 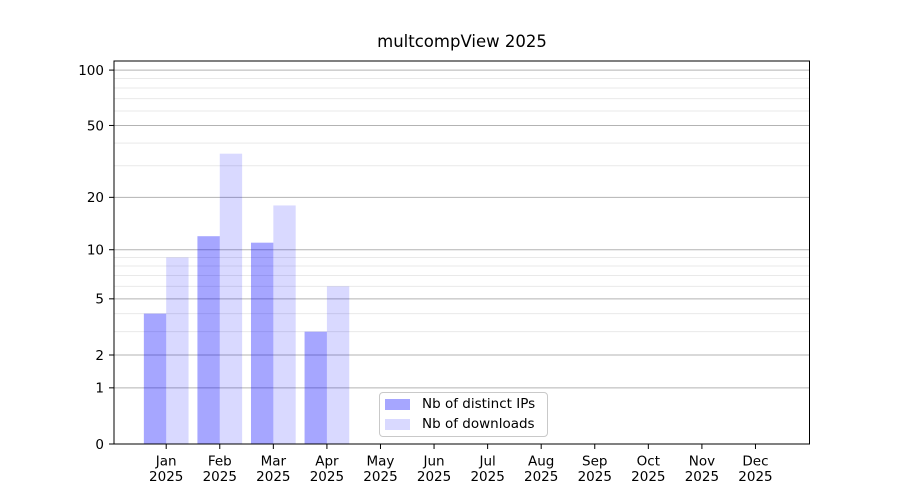 I want to click on y-tick-label: 5, so click(x=99, y=300).